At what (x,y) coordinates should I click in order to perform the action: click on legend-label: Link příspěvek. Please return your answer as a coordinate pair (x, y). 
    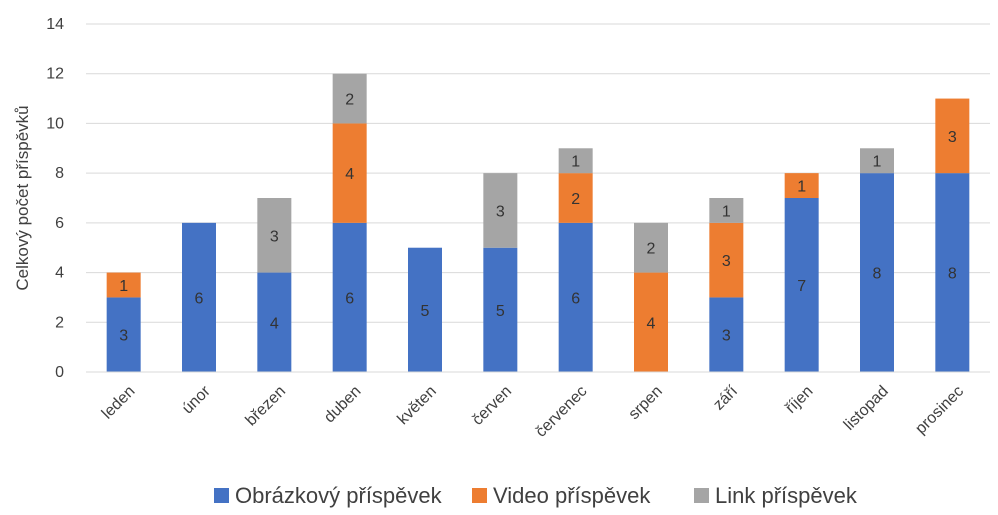
    Looking at the image, I should click on (786, 495).